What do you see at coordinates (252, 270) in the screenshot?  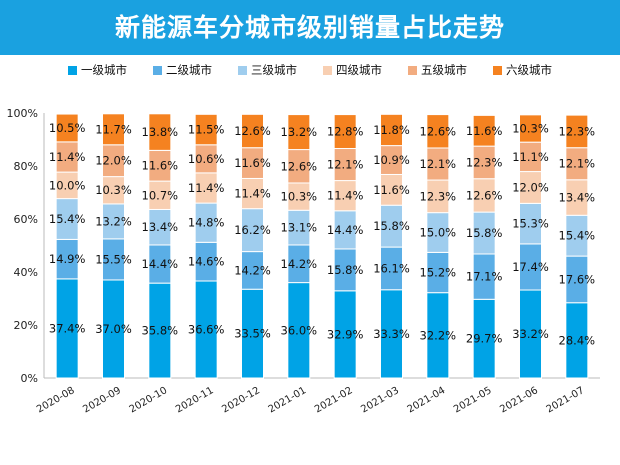 I see `data-label: 14.2%` at bounding box center [252, 270].